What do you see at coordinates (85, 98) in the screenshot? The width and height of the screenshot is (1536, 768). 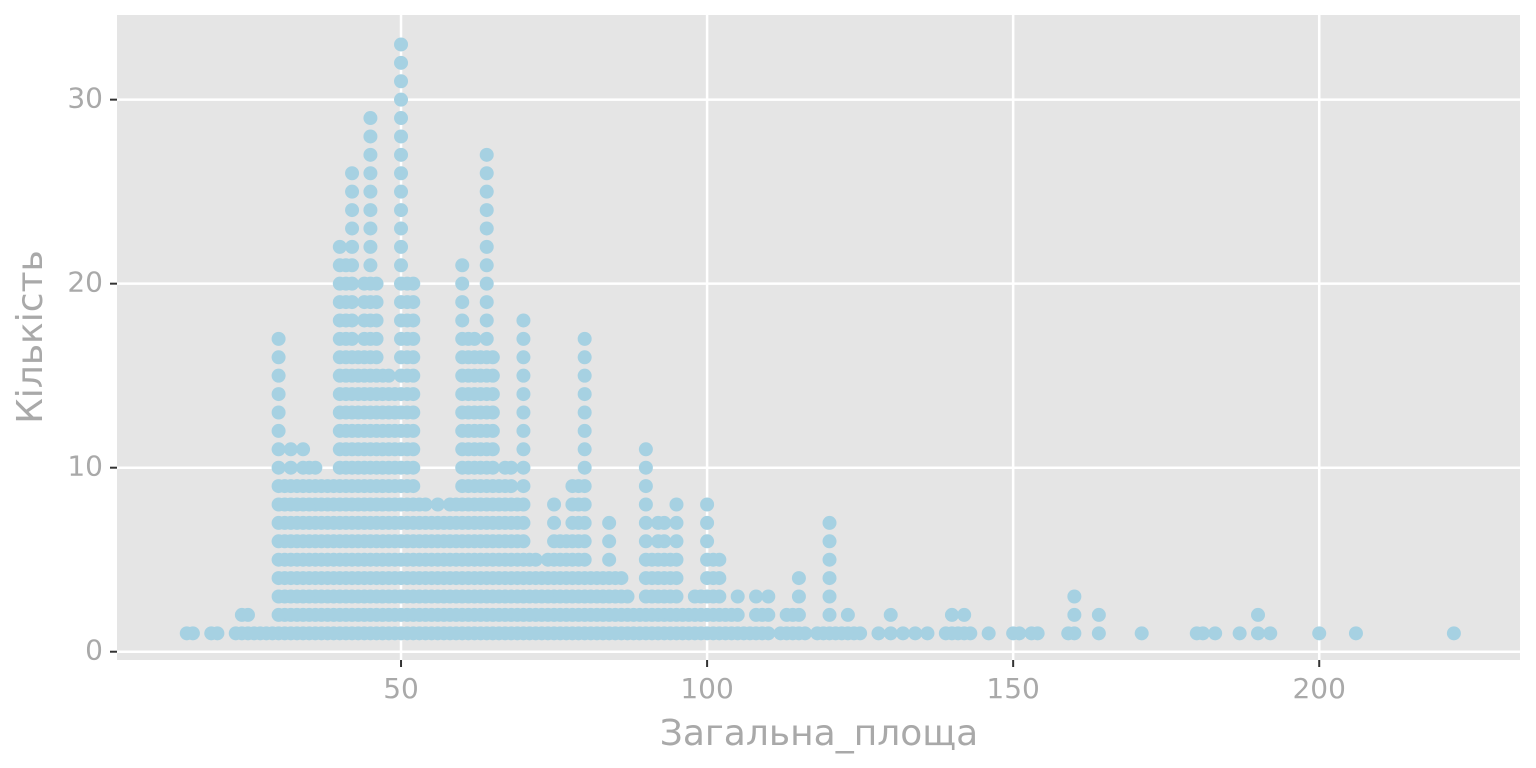 I see `y-tick-label: 30` at bounding box center [85, 98].